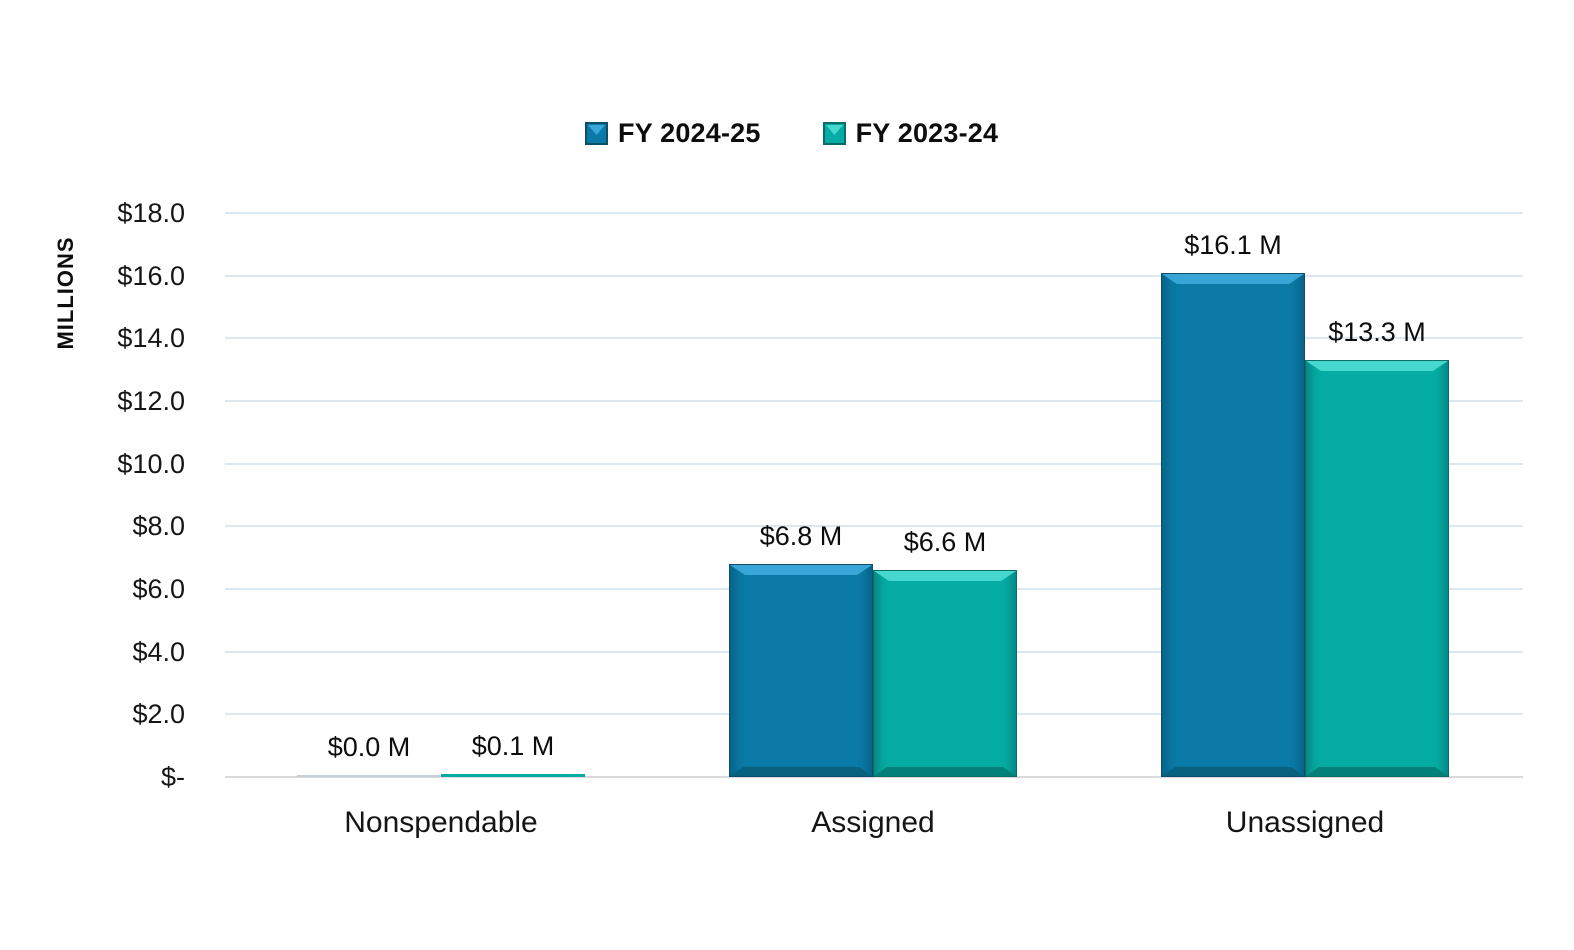  What do you see at coordinates (369, 776) in the screenshot?
I see `bar-fy-2024-25-nonspendable` at bounding box center [369, 776].